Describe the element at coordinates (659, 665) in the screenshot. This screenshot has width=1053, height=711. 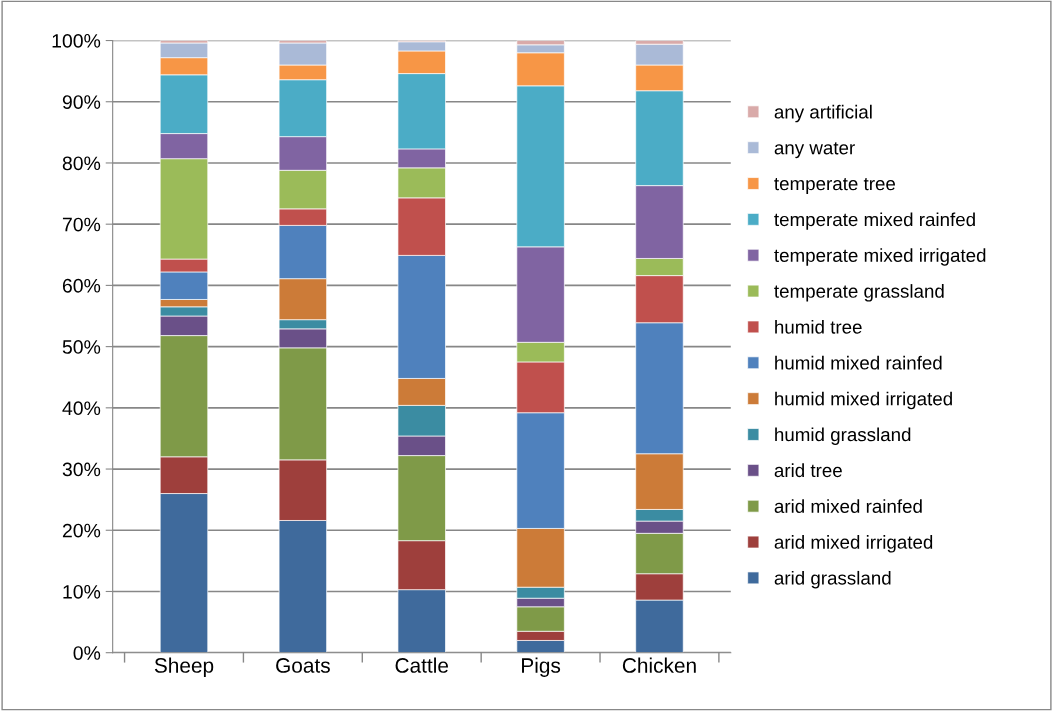
I see `x-tick-label: Chicken` at that location.